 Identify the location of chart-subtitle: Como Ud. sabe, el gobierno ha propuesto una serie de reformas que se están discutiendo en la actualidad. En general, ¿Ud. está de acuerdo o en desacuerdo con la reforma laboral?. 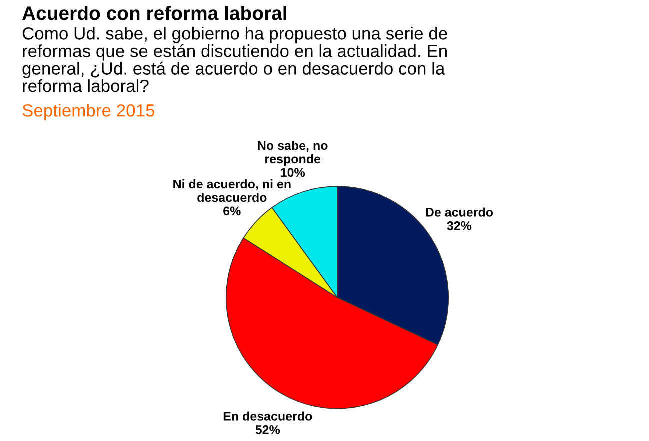
(235, 59).